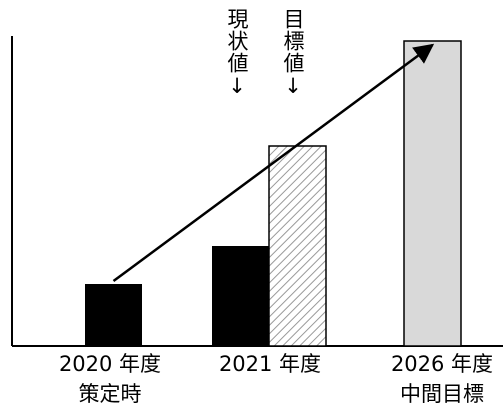 The image size is (503, 414). I want to click on x-tick-label-2021: 2021 年度, so click(270, 364).